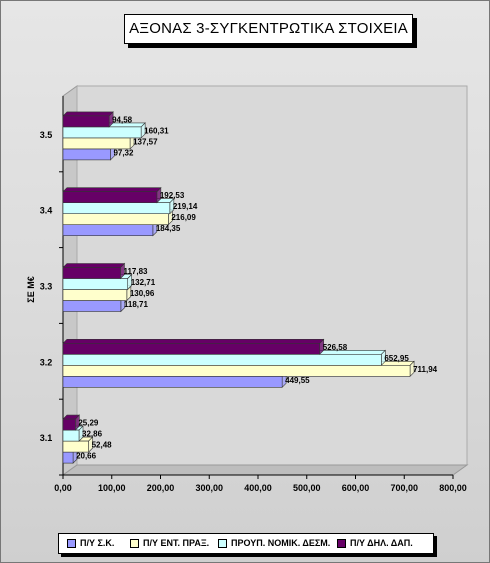  What do you see at coordinates (86, 456) in the screenshot?
I see `data-label: 20,66` at bounding box center [86, 456].